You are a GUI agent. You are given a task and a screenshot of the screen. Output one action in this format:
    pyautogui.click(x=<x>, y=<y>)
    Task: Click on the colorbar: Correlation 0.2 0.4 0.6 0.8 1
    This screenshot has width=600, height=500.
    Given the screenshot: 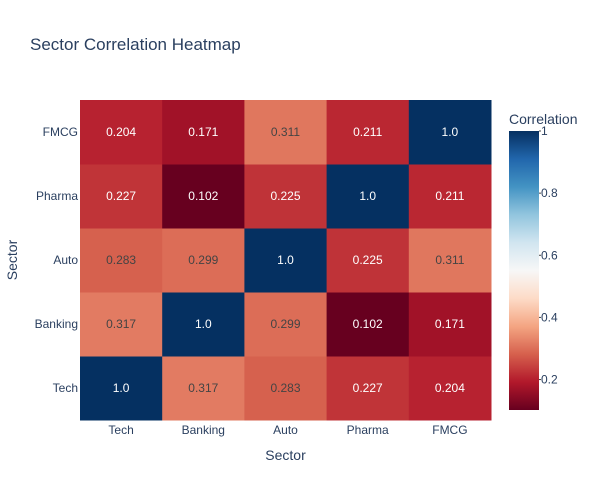 What is the action you would take?
    pyautogui.click(x=543, y=260)
    